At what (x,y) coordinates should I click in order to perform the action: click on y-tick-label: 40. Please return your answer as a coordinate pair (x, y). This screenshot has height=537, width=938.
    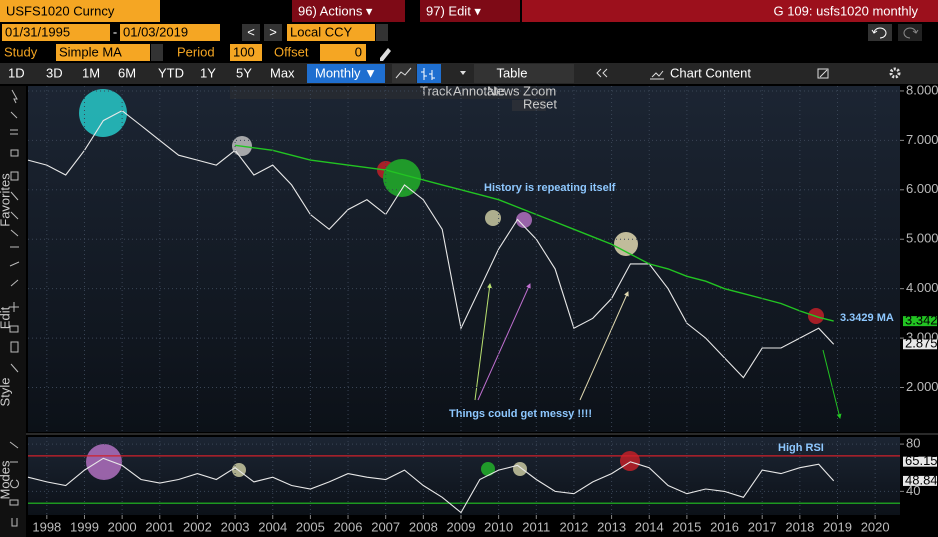
    Looking at the image, I should click on (913, 490).